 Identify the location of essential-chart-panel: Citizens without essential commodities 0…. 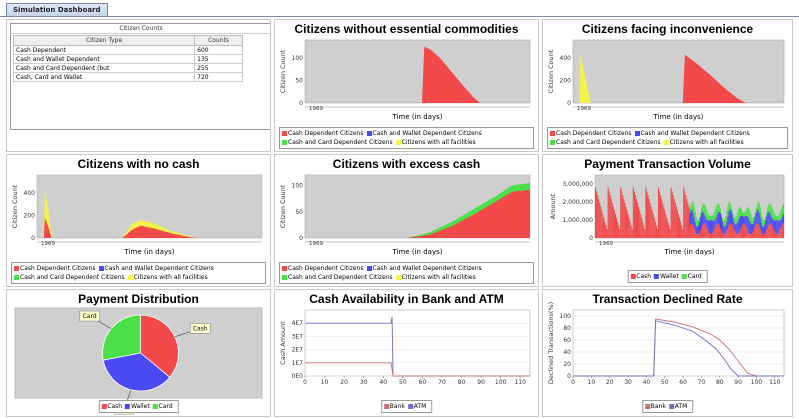
(406, 85).